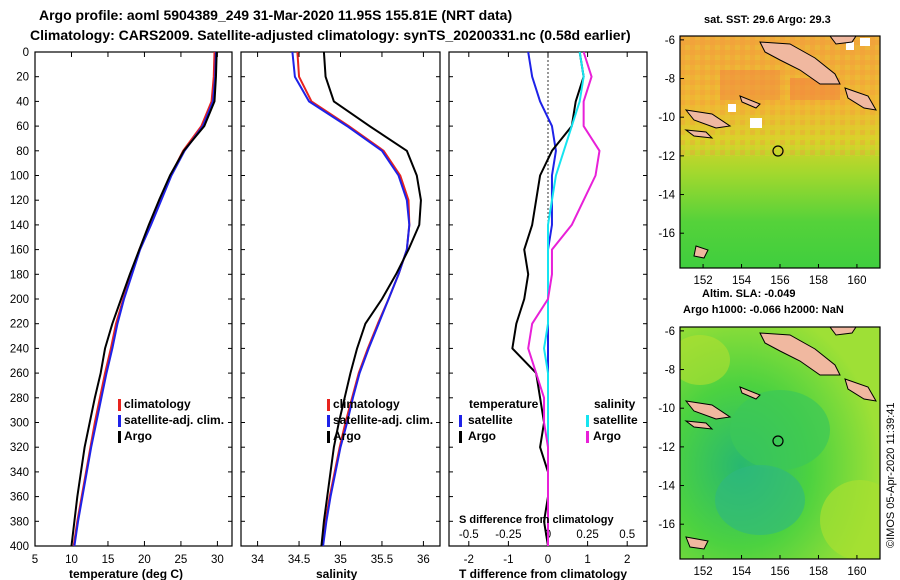  I want to click on series-line-temperature-argo, so click(548, 299).